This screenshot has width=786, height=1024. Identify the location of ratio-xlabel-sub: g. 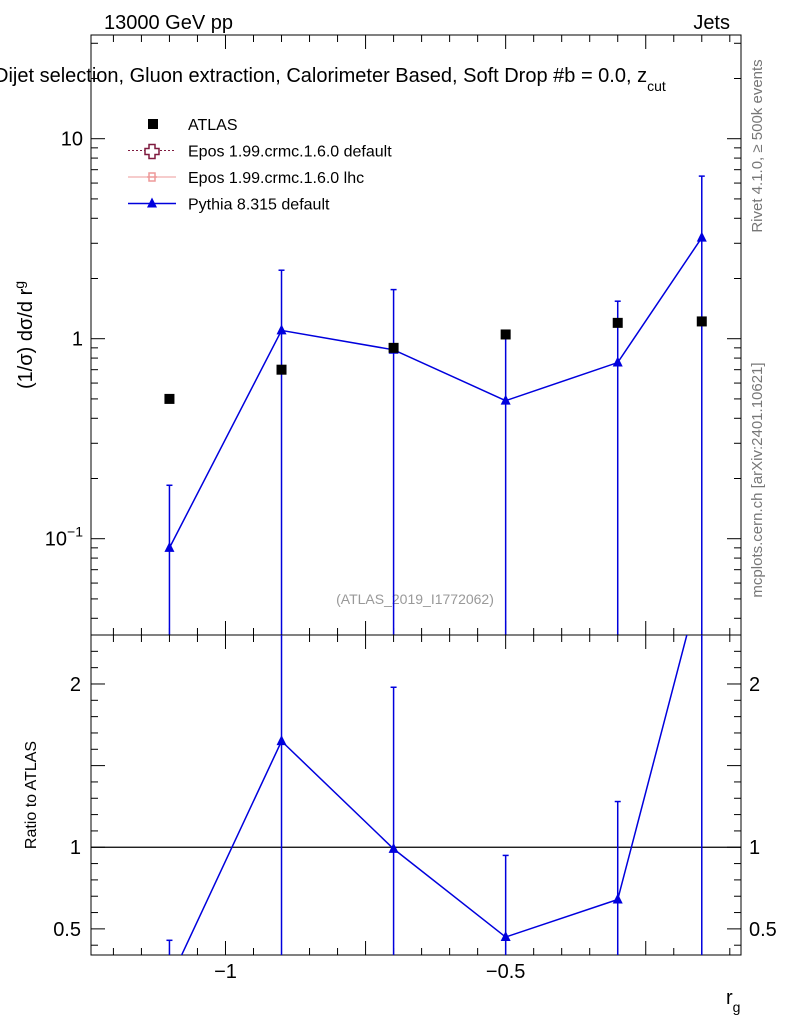
(737, 1007).